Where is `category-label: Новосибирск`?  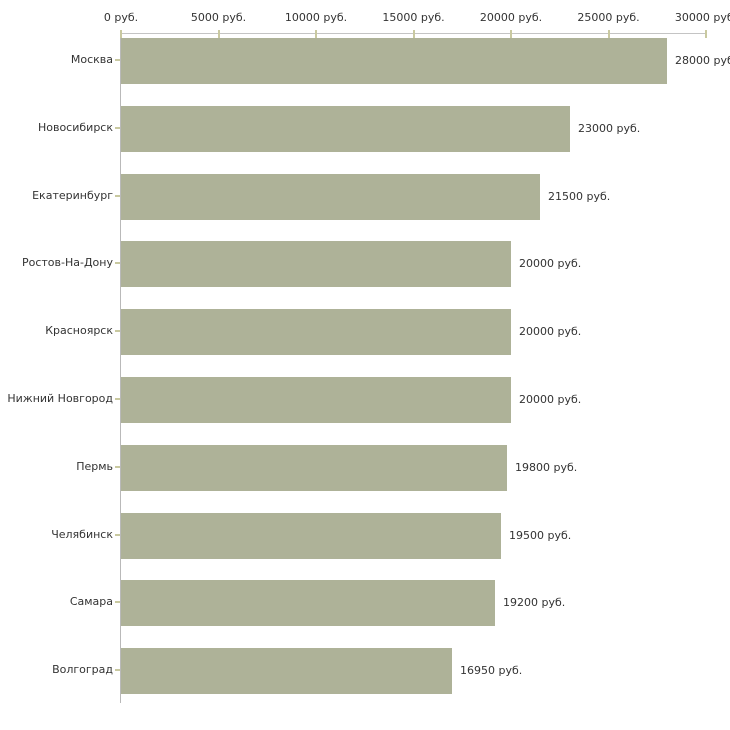 category-label: Новосибирск is located at coordinates (75, 127).